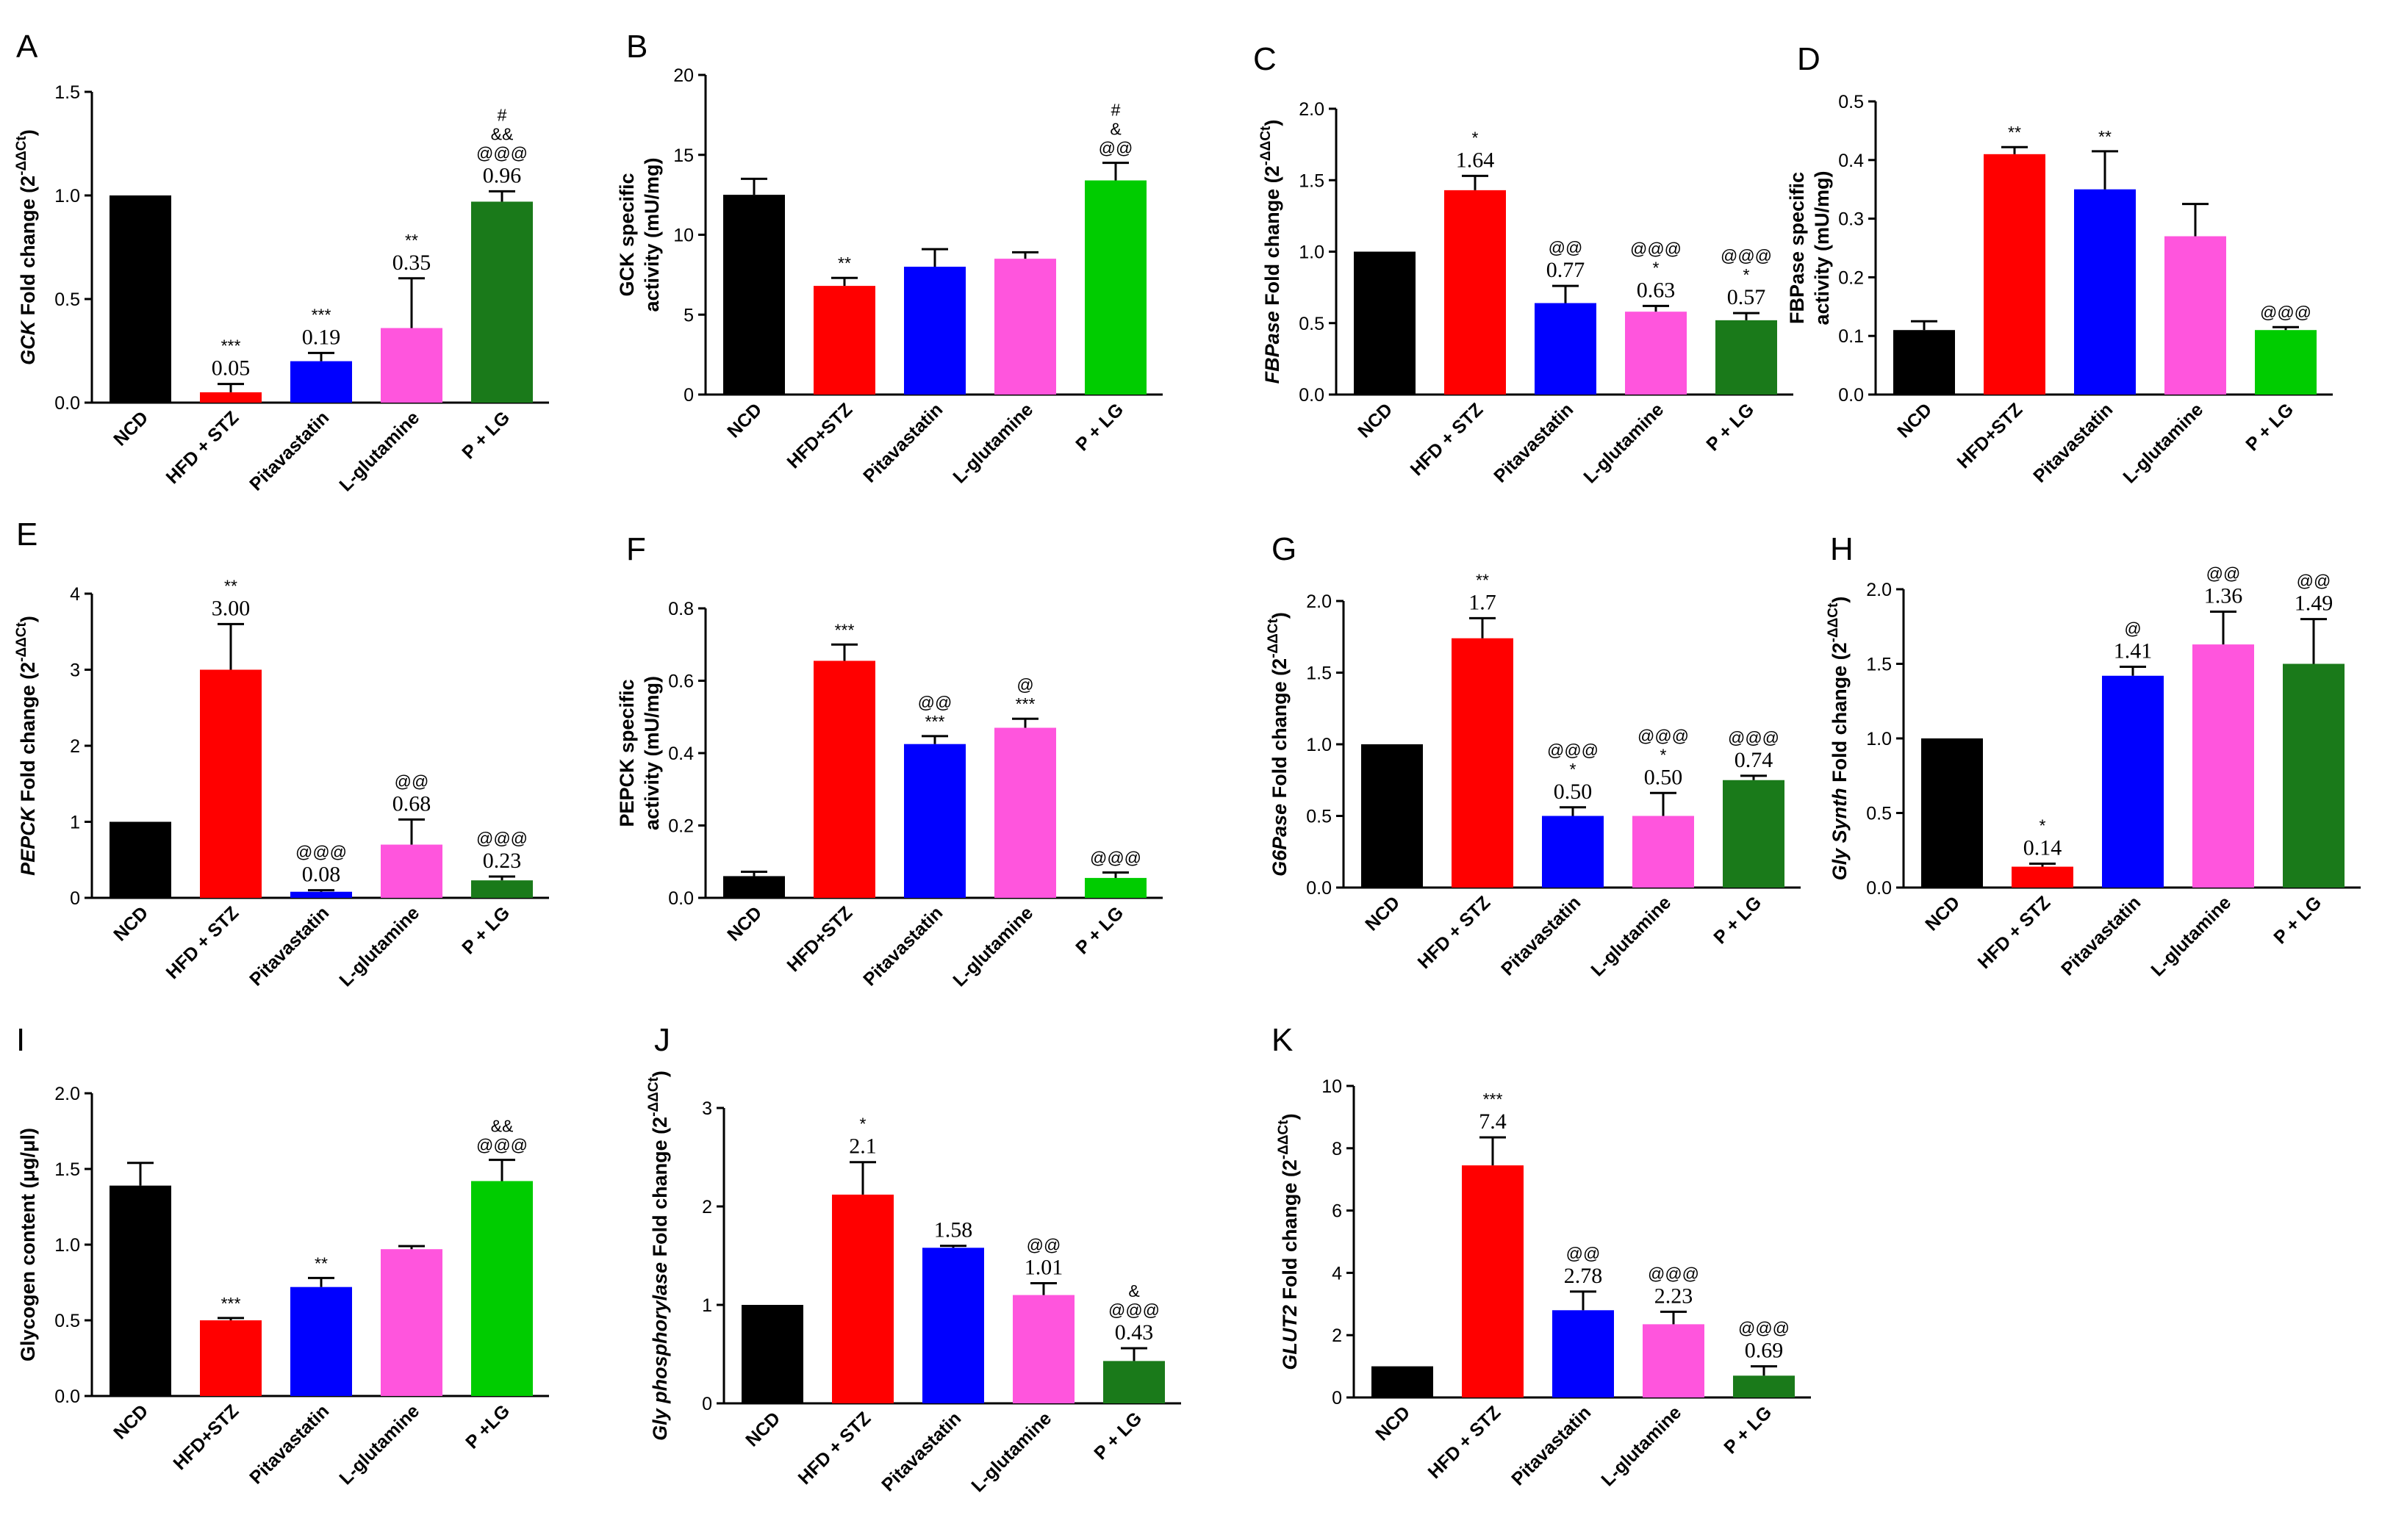 Image resolution: width=2382 pixels, height=1540 pixels. Describe the element at coordinates (26, 247) in the screenshot. I see `y-axis-label: GCK Fold change (2-ΔΔCt)` at that location.